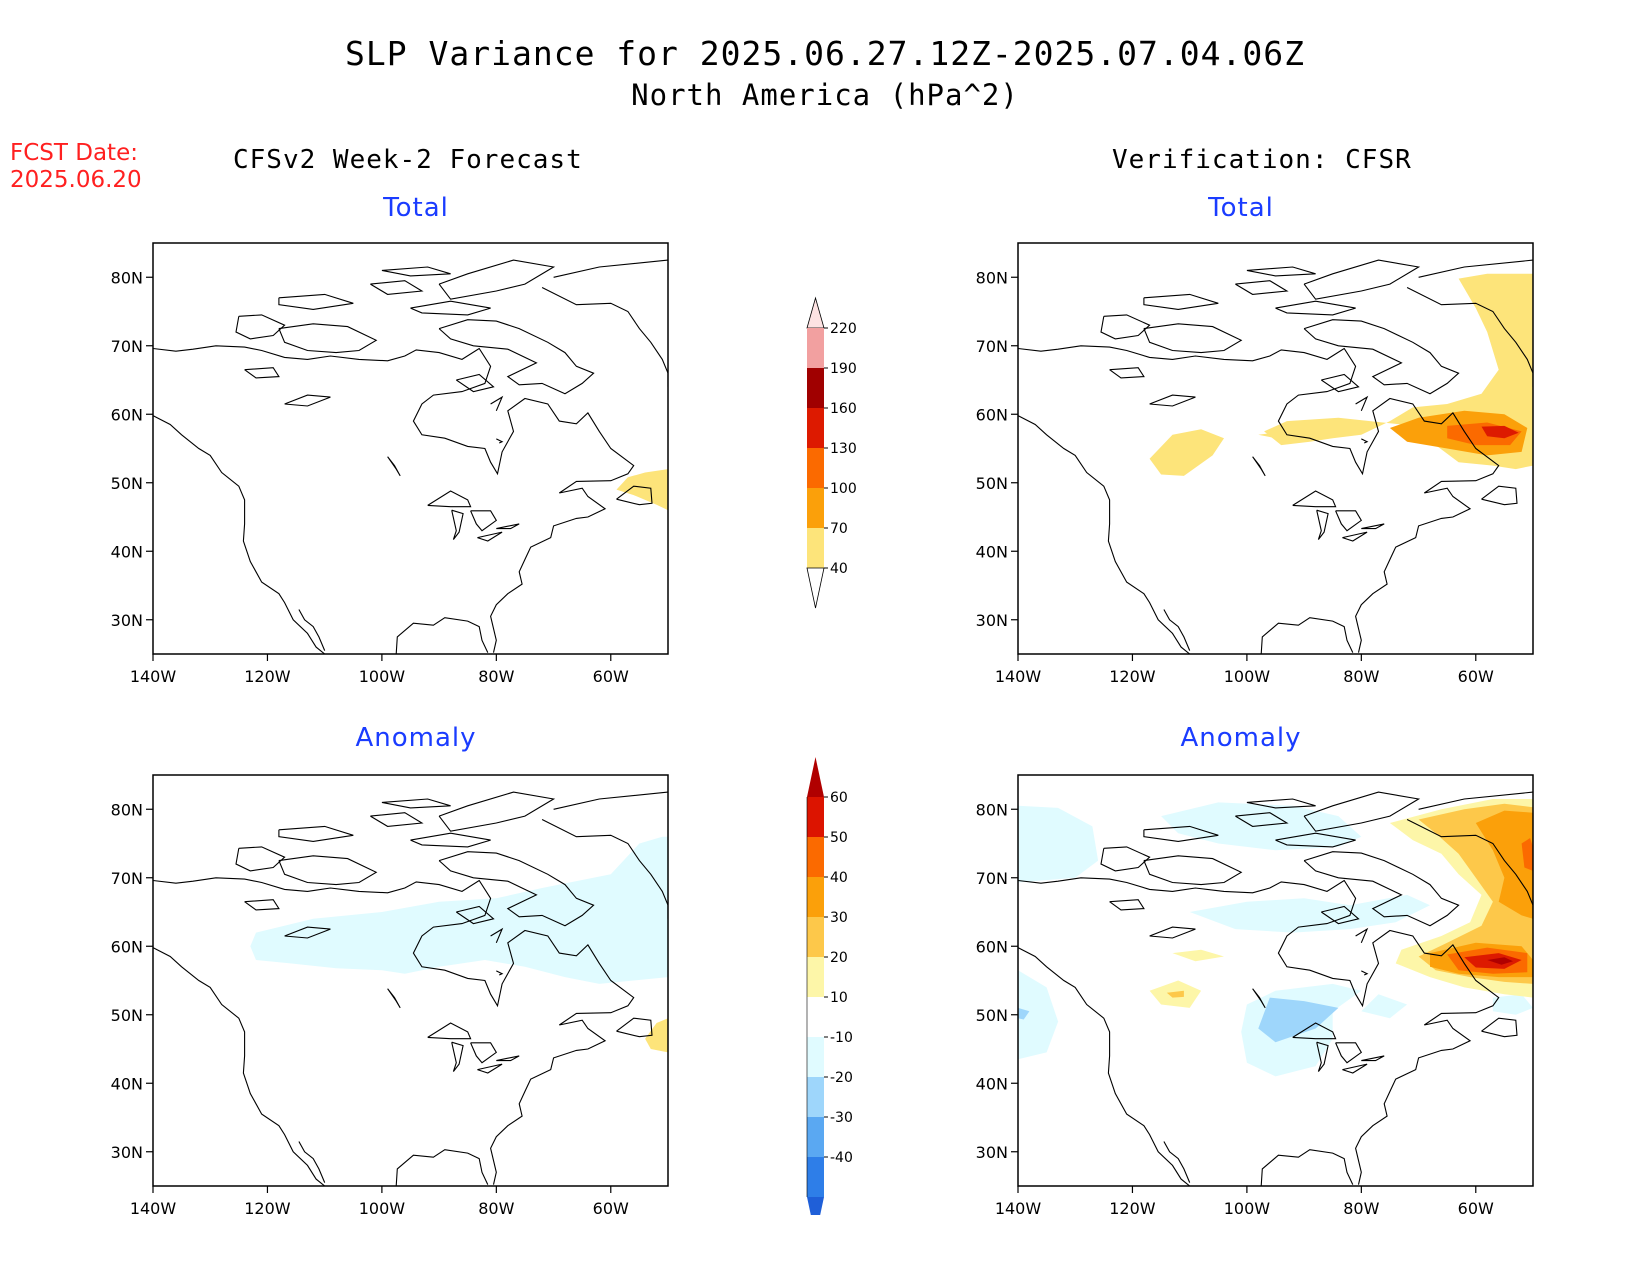  I want to click on forecast-total-map: 80N 70N 60N 50N 40N 30N 140W 120W 100W 80W 60W, so click(390, 464).